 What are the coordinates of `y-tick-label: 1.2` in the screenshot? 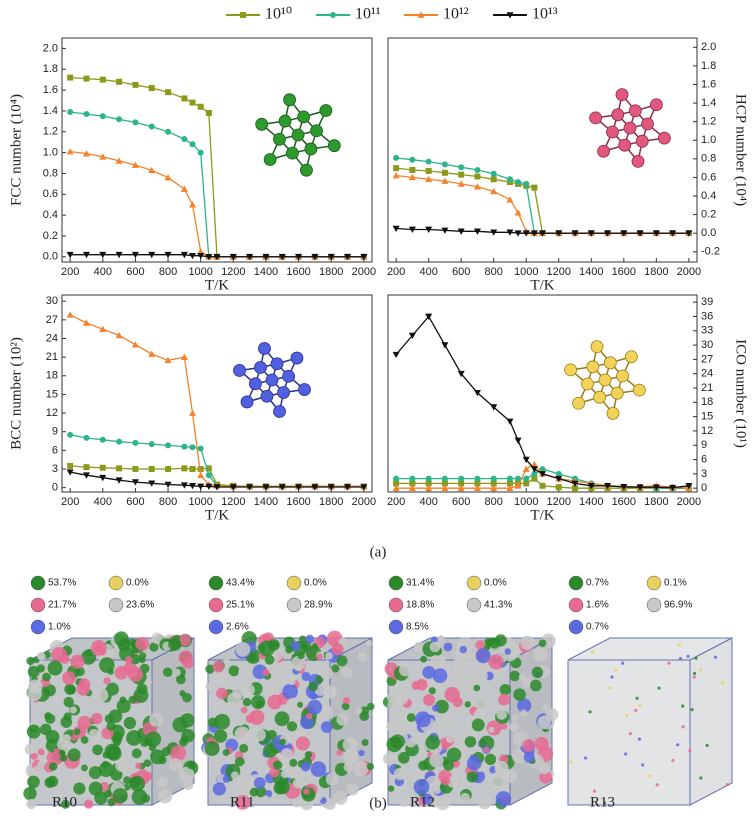 It's located at (708, 122).